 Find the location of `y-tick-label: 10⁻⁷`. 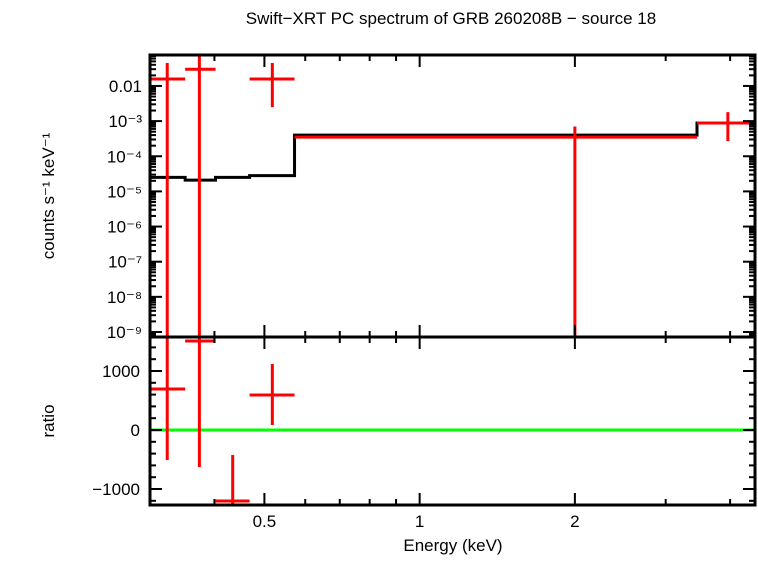

y-tick-label: 10⁻⁷ is located at coordinates (125, 262).